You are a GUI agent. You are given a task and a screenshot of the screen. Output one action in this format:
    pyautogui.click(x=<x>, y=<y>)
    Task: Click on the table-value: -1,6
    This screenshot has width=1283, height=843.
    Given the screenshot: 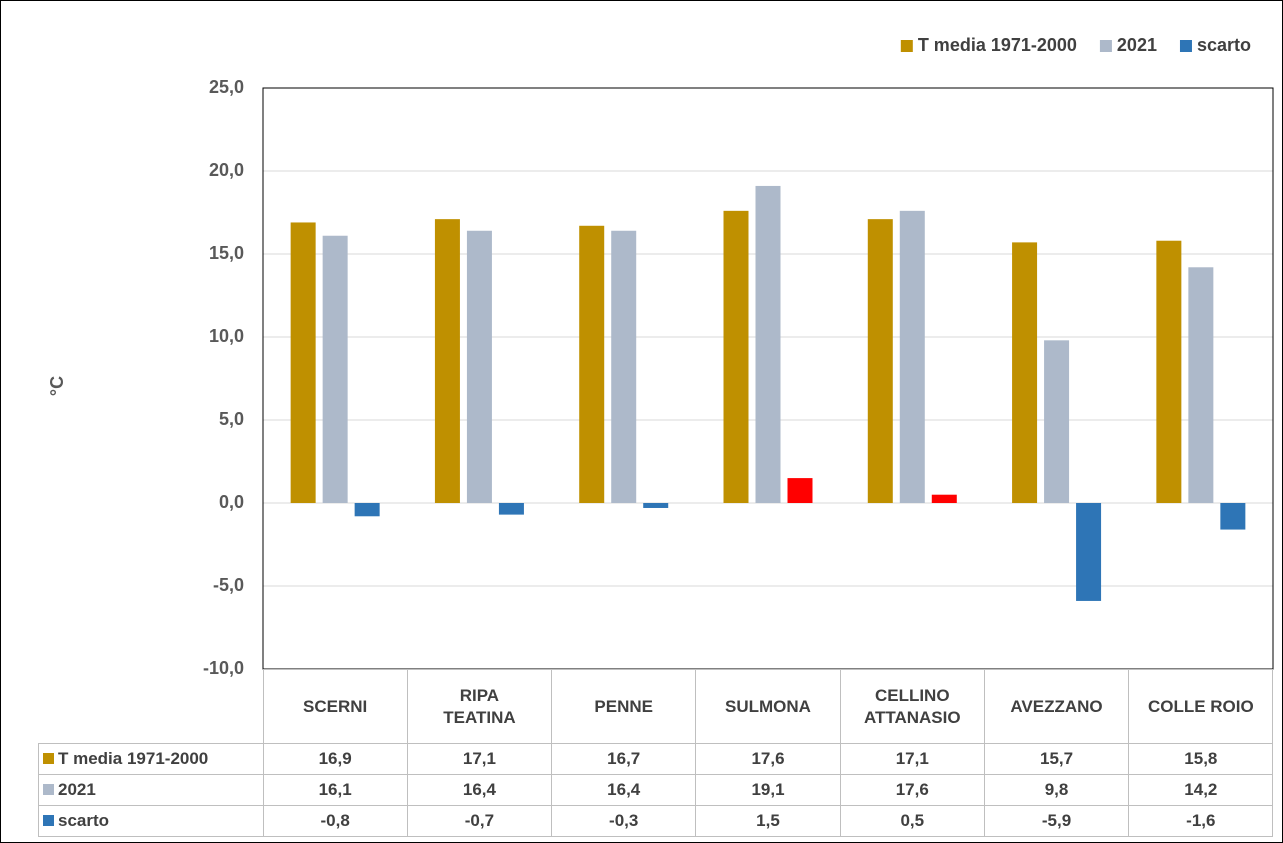 What is the action you would take?
    pyautogui.click(x=1201, y=821)
    